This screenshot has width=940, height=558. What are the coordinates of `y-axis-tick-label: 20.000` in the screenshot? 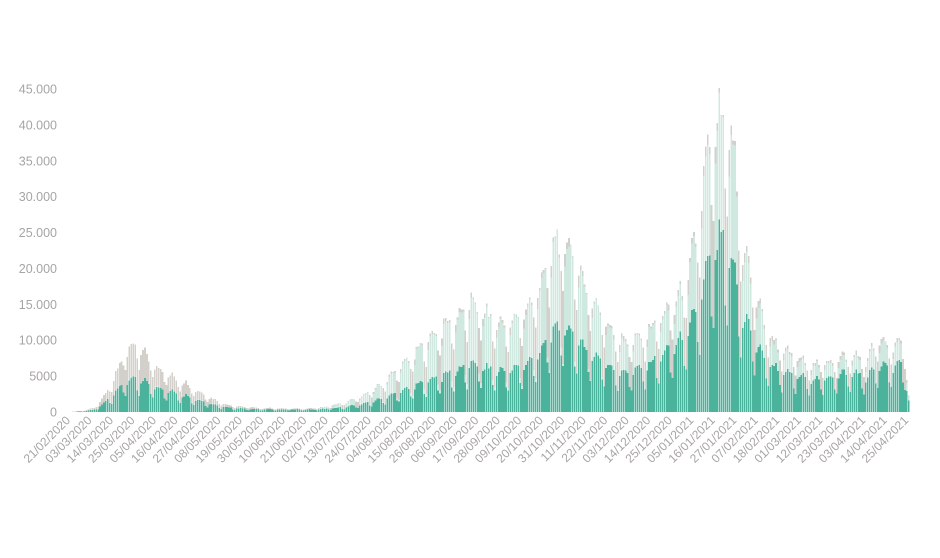 It's located at (38, 269).